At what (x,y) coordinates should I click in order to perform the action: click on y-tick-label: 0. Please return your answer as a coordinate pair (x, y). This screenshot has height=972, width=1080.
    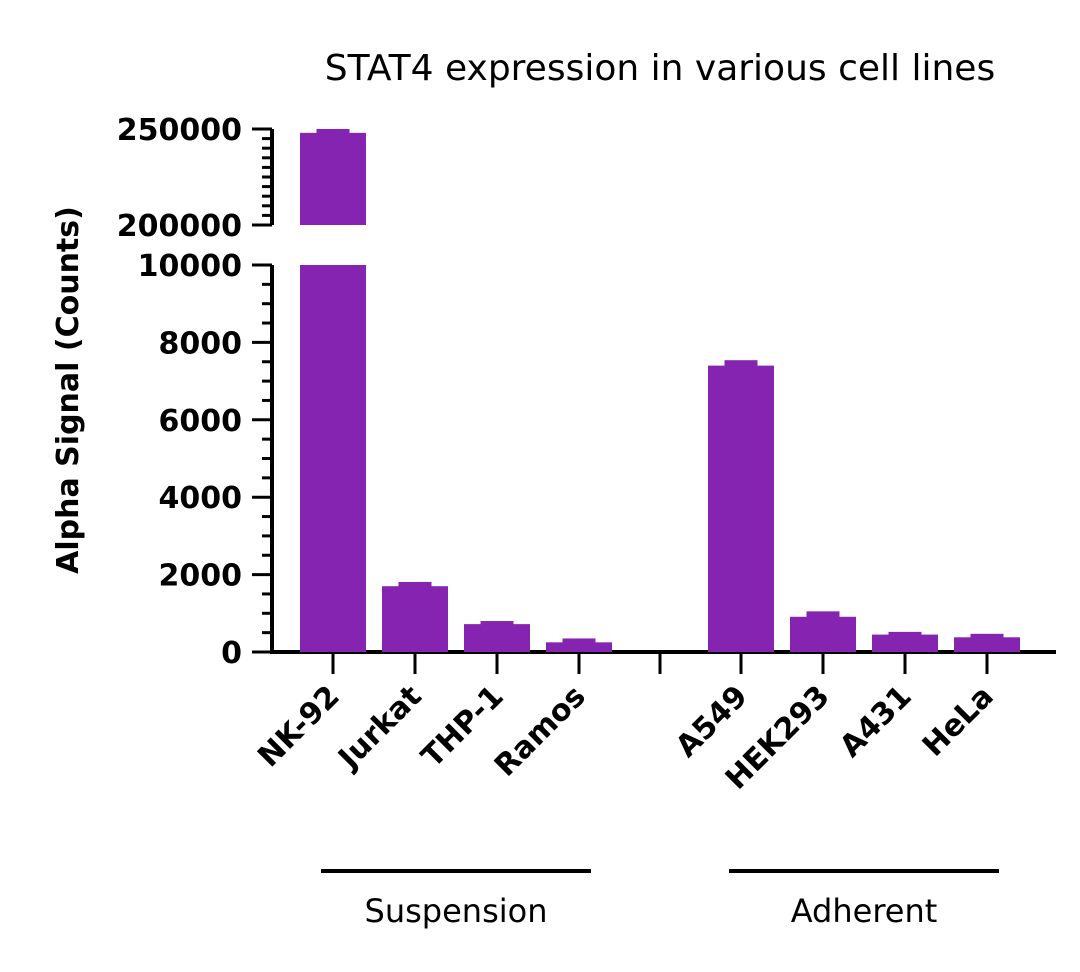
    Looking at the image, I should click on (231, 653).